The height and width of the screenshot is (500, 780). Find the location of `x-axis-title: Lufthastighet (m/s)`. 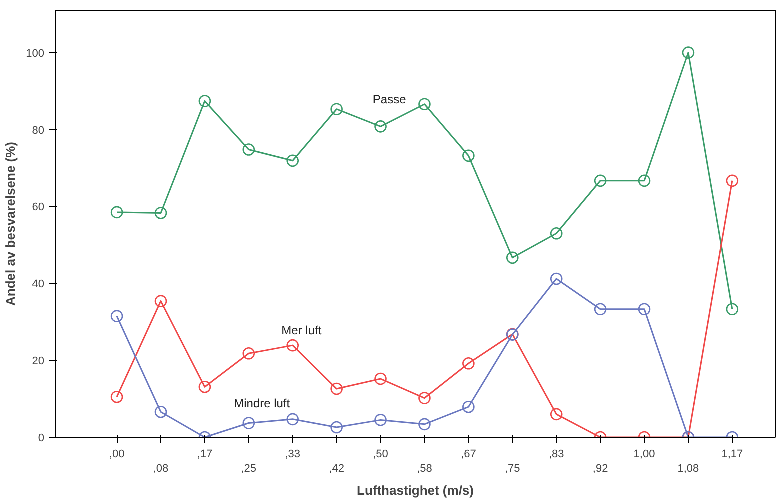

x-axis-title: Lufthastighet (m/s) is located at coordinates (415, 490).